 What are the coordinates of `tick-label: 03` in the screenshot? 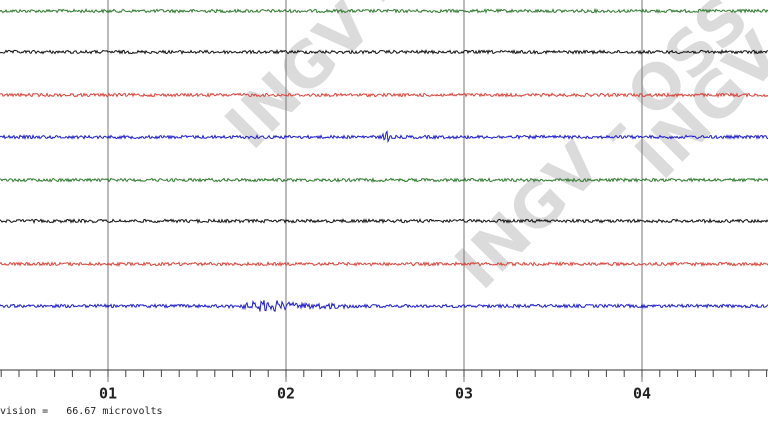 It's located at (464, 394).